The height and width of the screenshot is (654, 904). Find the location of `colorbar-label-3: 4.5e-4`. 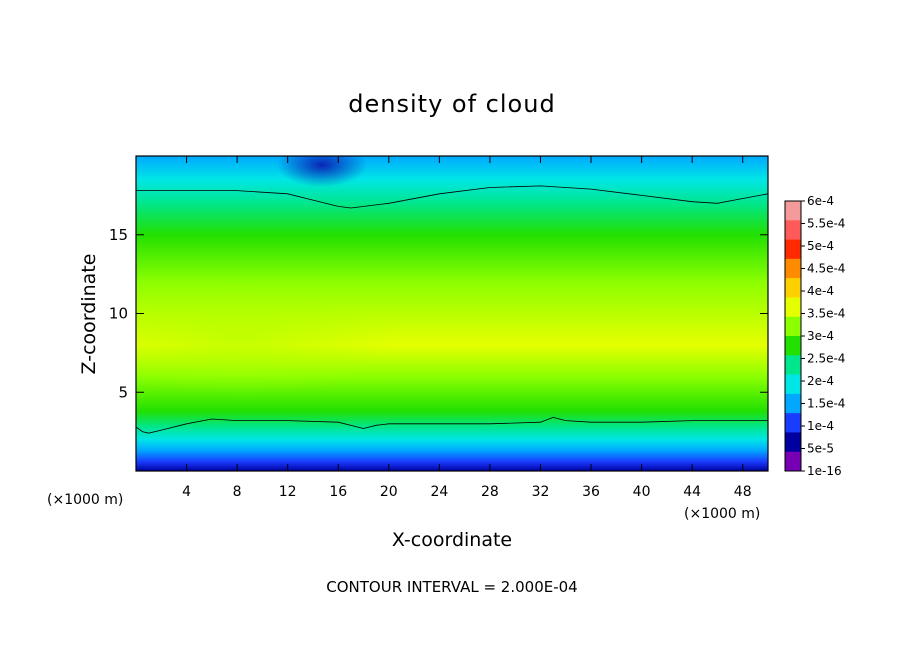

colorbar-label-3: 4.5e-4 is located at coordinates (826, 269).